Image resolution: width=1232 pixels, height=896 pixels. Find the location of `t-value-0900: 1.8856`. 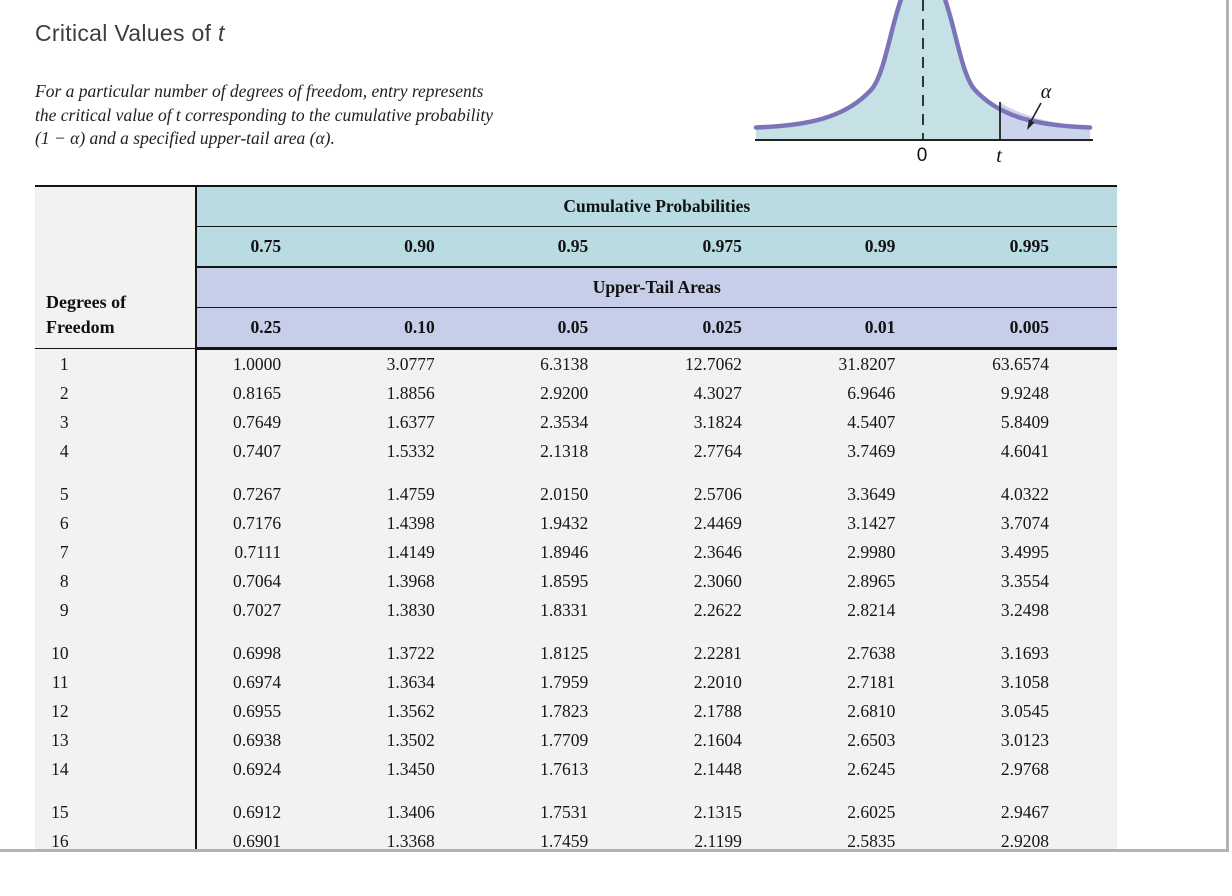

t-value-0900: 1.8856 is located at coordinates (410, 393).